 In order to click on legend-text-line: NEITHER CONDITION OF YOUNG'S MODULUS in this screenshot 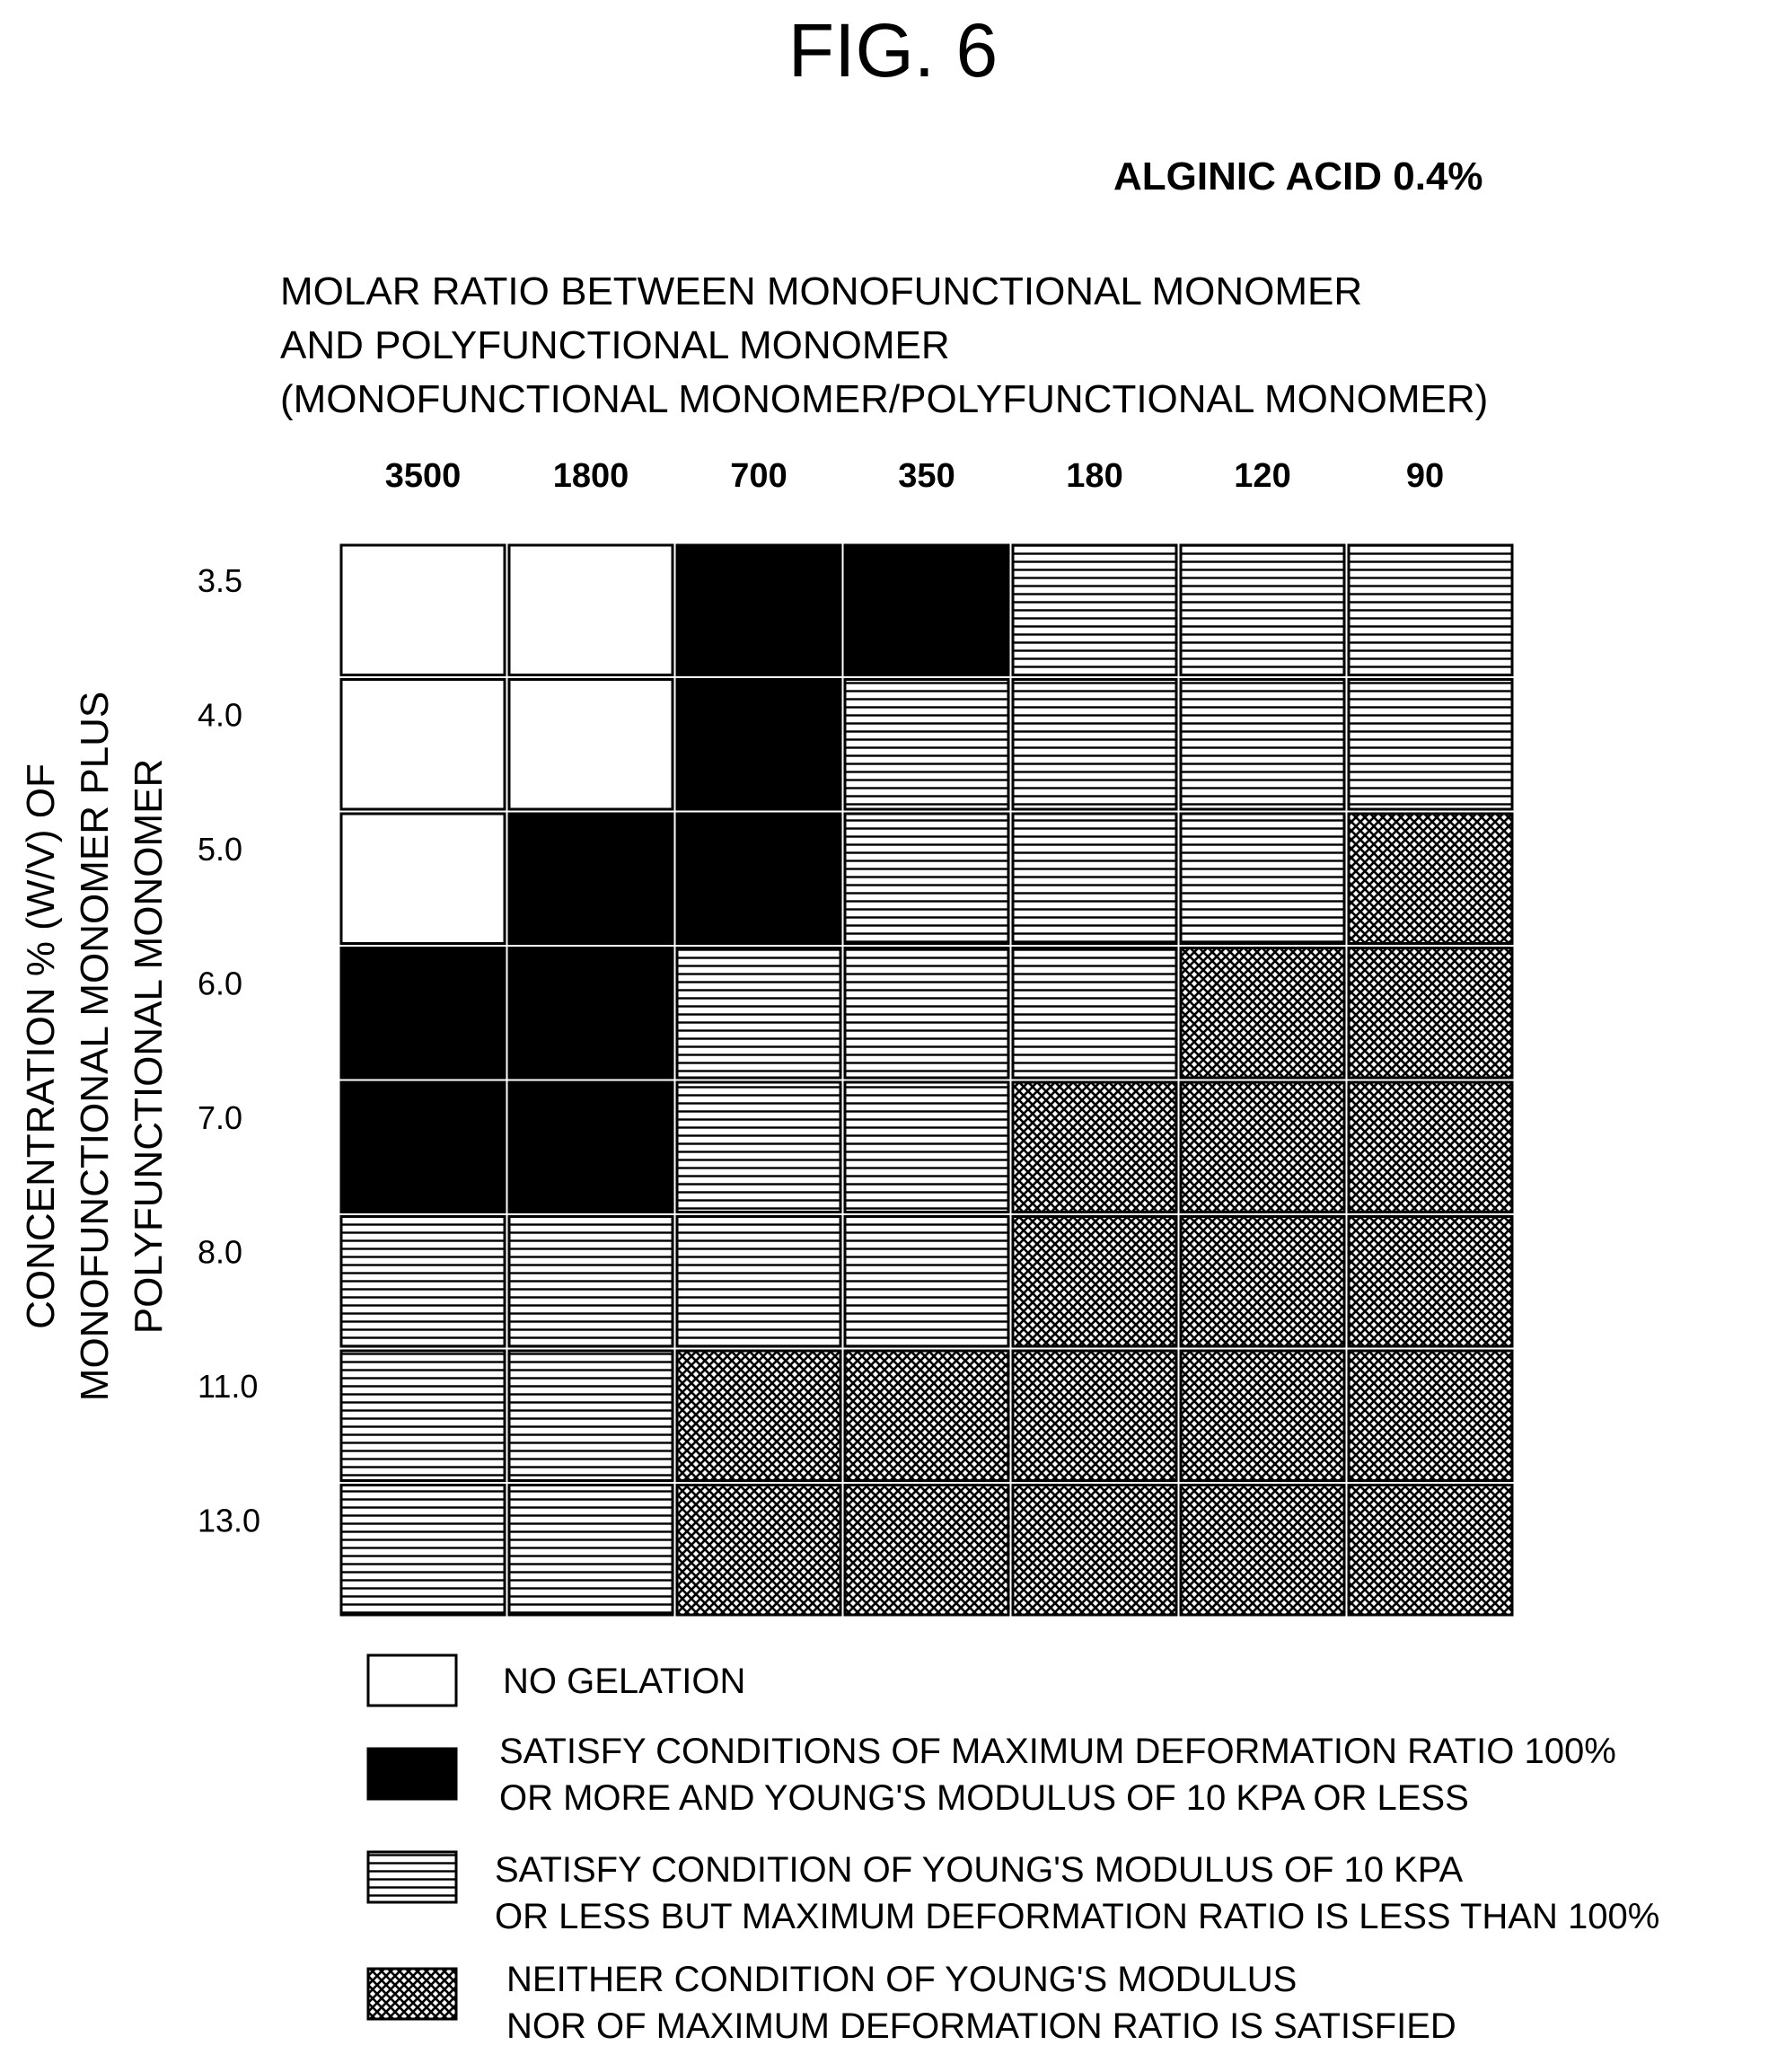, I will do `click(902, 1979)`.